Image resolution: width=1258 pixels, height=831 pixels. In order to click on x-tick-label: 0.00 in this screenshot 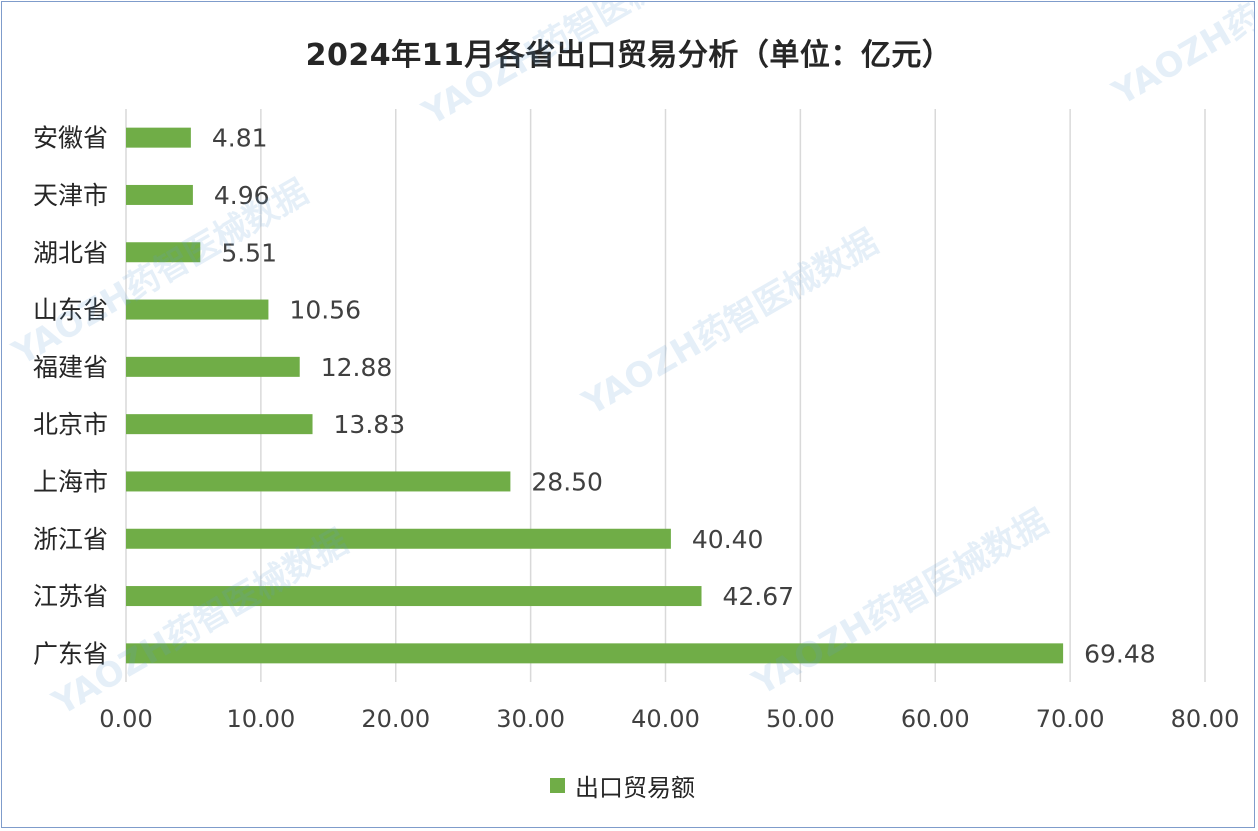, I will do `click(125, 719)`.